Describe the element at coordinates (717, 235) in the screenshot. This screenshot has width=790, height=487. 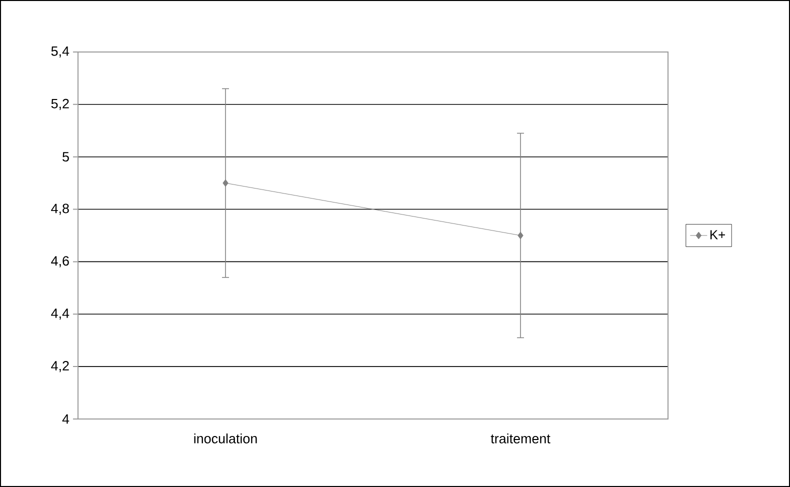
I see `legend-label: K+` at that location.